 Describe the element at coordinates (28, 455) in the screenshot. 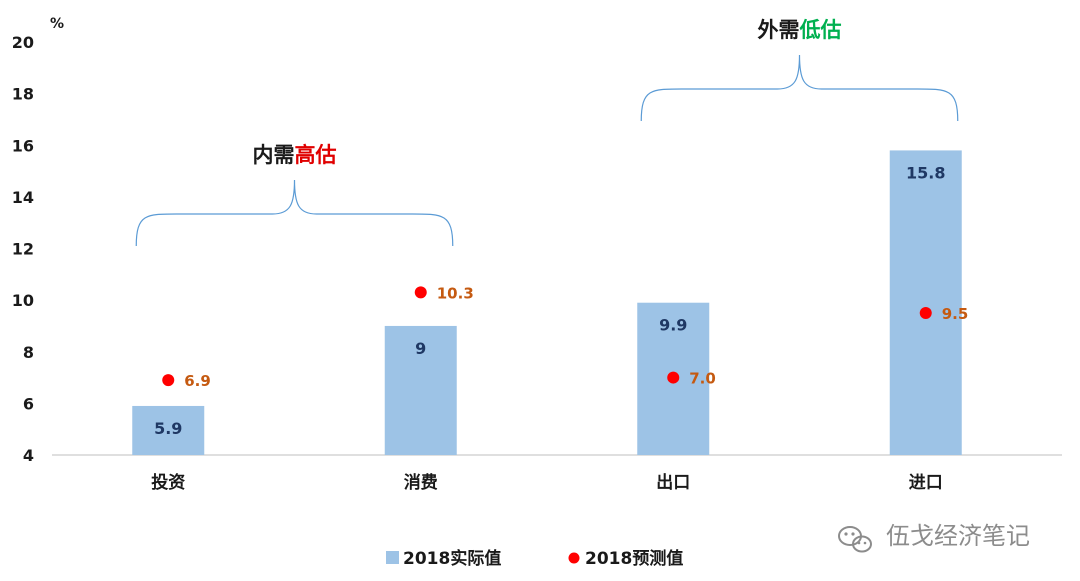

I see `y-tick-label: 4` at that location.